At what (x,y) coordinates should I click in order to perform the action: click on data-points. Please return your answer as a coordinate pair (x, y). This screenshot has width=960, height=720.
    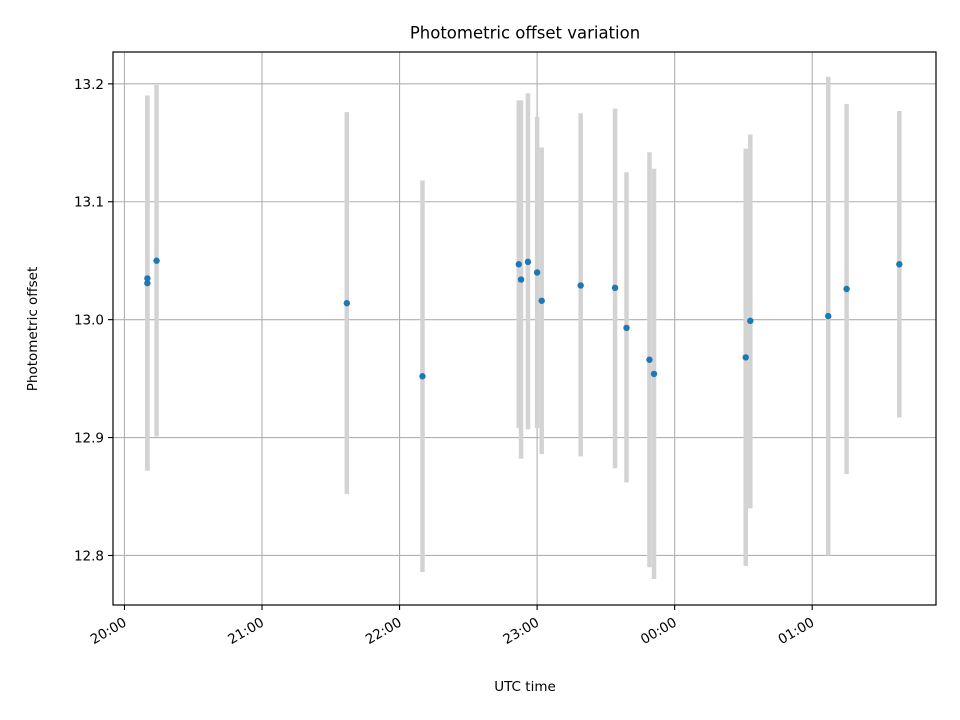
    Looking at the image, I should click on (523, 318).